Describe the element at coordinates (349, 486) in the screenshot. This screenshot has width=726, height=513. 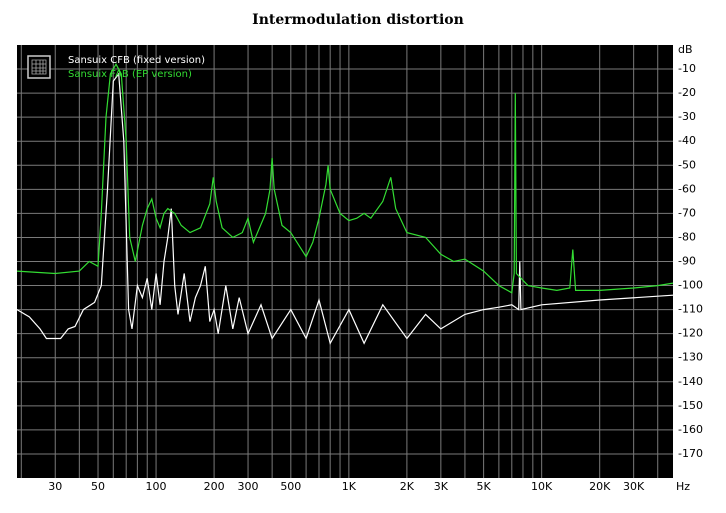
I see `x-tick-label: 1K` at that location.